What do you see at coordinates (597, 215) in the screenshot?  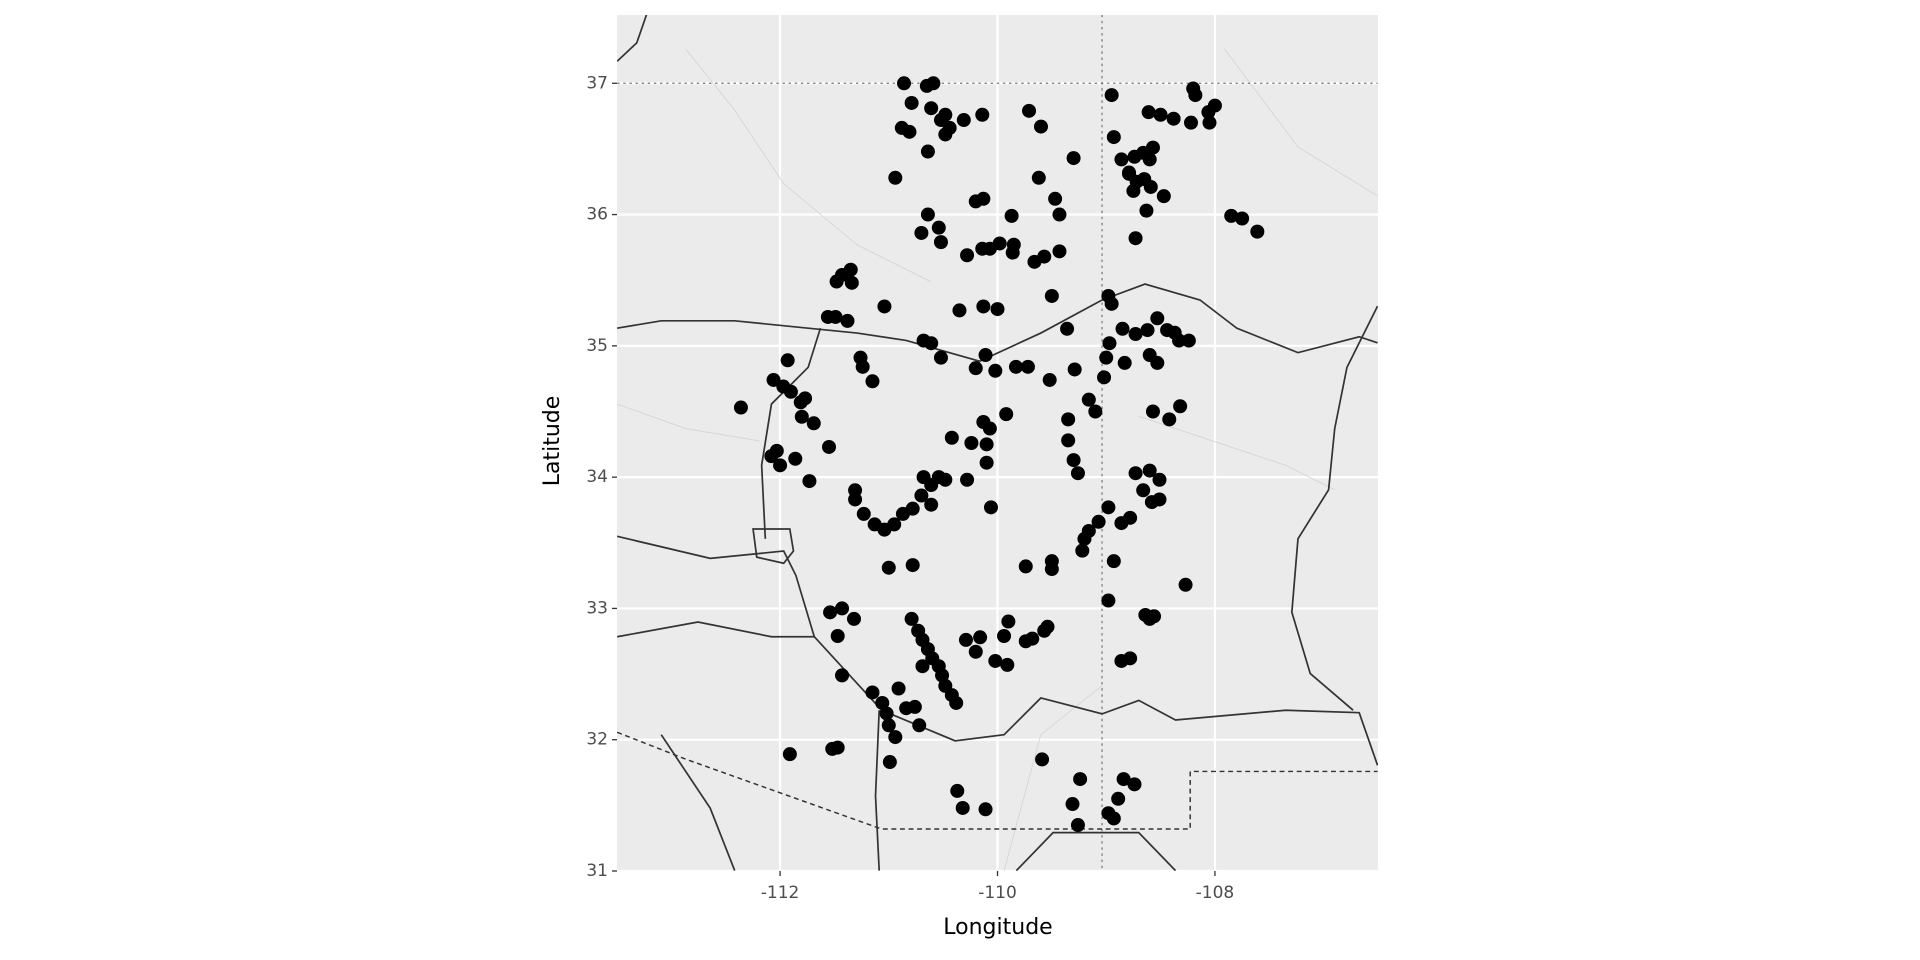 I see `y-tick-label: 36` at bounding box center [597, 215].